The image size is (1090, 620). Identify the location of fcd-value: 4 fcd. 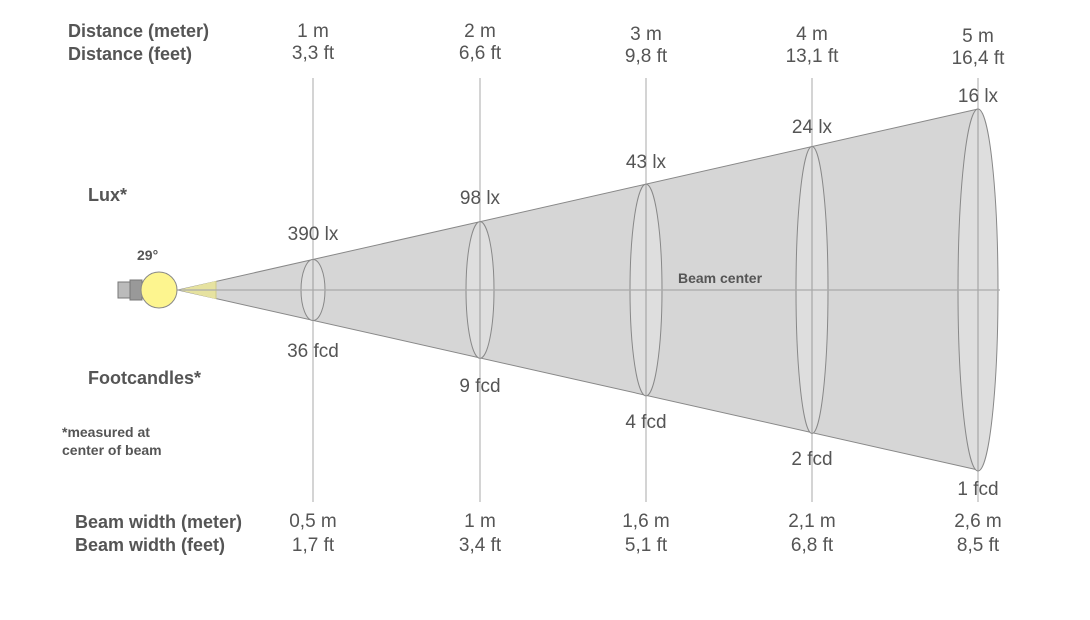
(645, 422).